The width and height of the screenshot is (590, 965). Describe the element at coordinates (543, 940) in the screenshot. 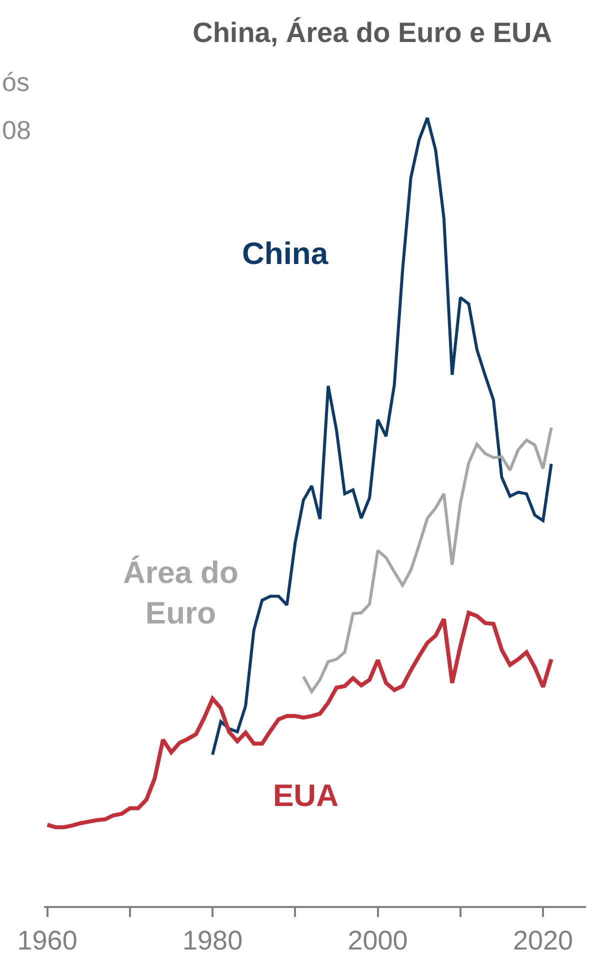

I see `x-tick-label: 2020` at that location.